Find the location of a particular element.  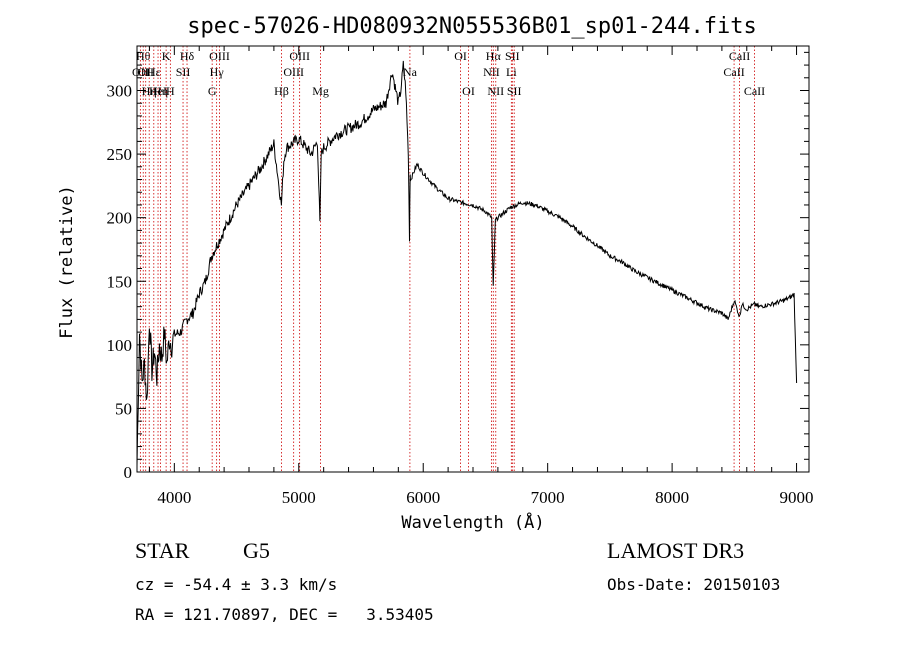

obs-date: Obs-Date: 20150103 is located at coordinates (694, 584).